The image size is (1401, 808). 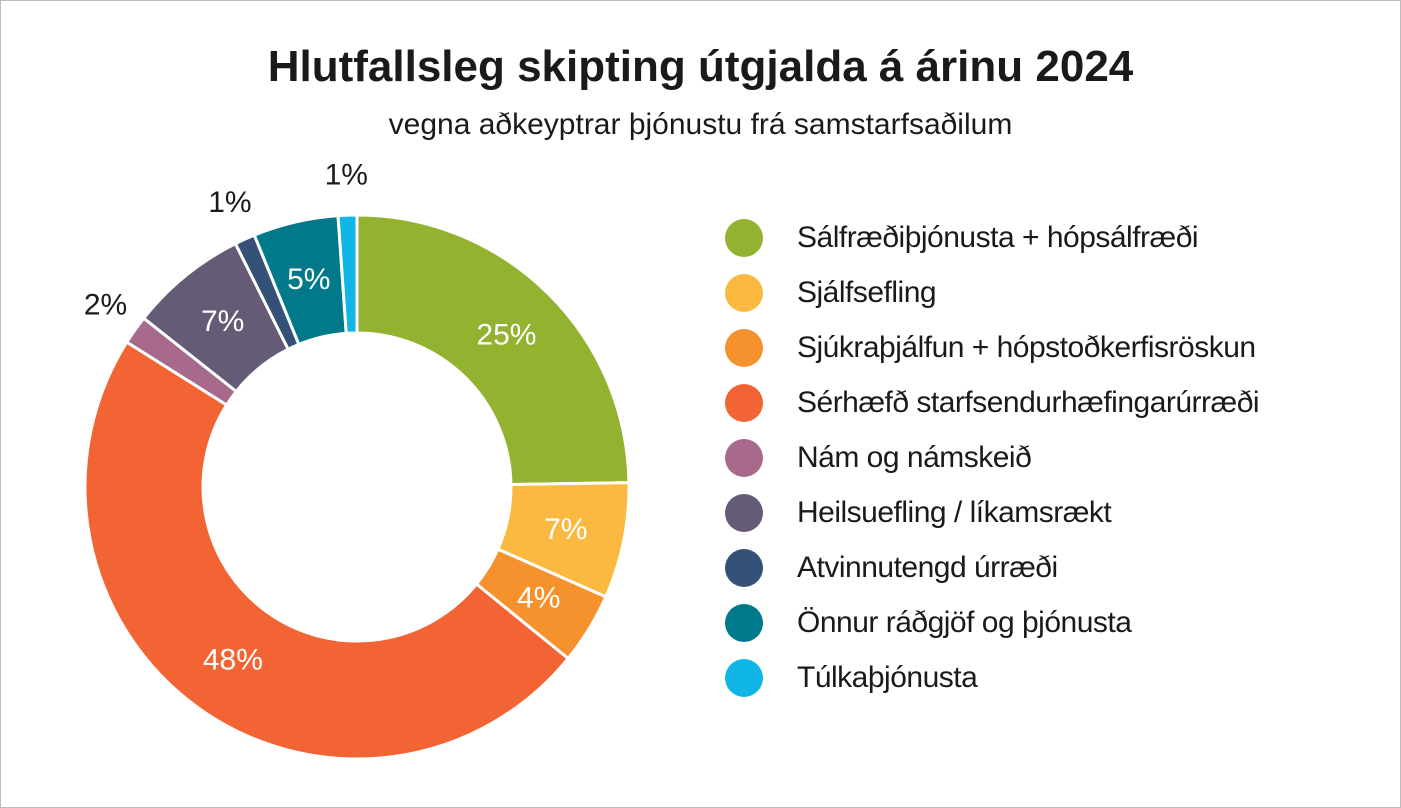 I want to click on slice-label-3: 48%, so click(x=233, y=660).